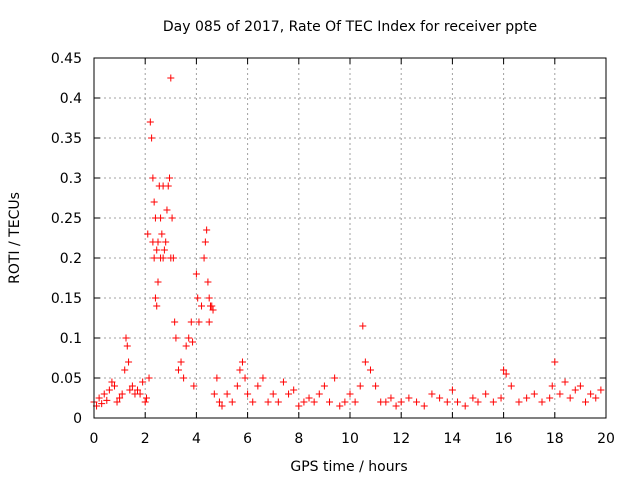 The image size is (640, 480). What do you see at coordinates (247, 439) in the screenshot?
I see `x-tick-label: 6` at bounding box center [247, 439].